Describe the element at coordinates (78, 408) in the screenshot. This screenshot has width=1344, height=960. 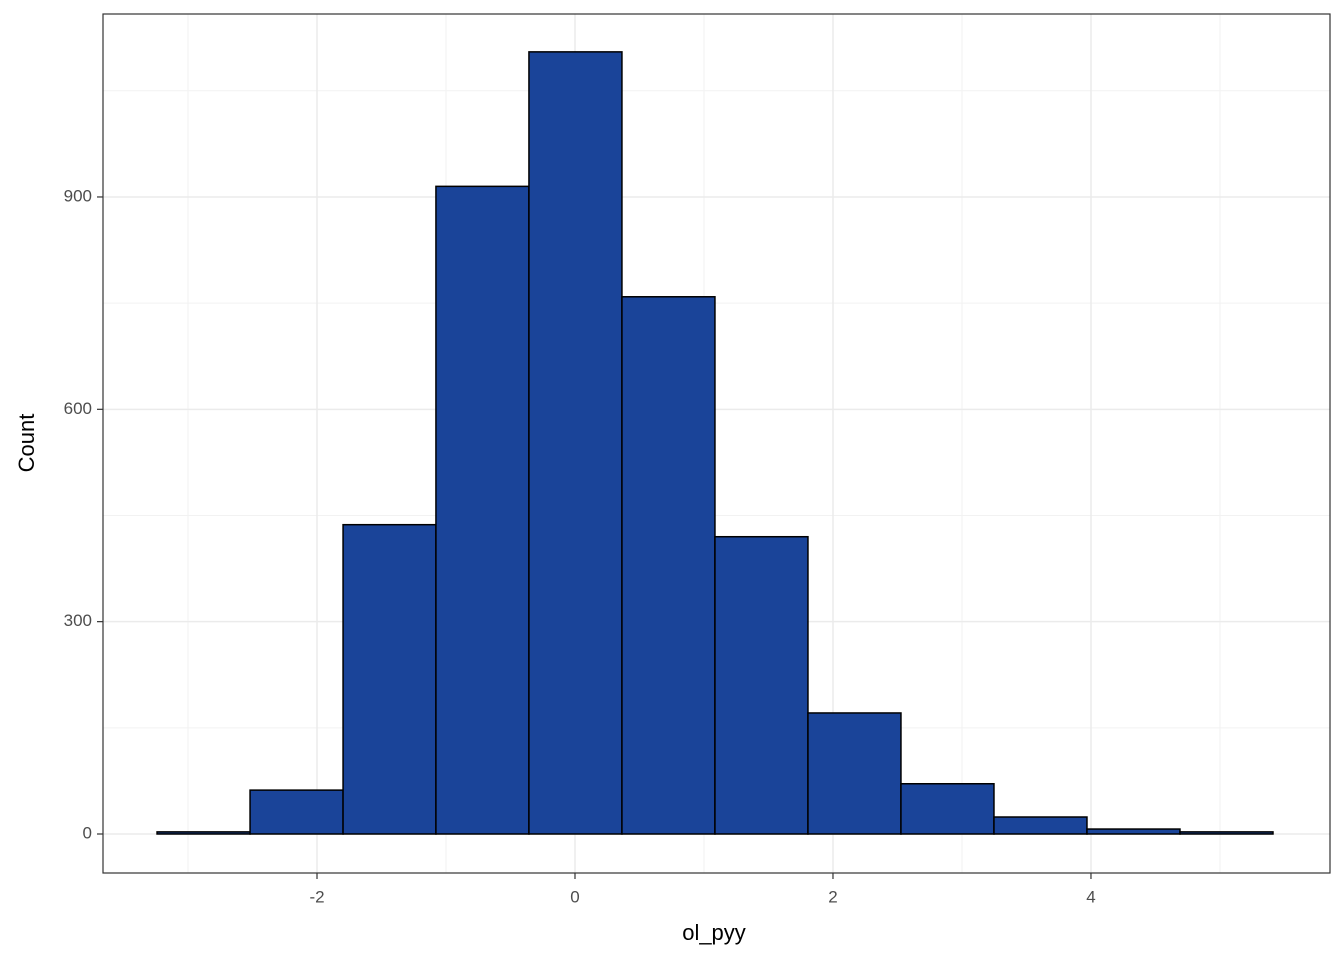
I see `y-tick-label: 600` at that location.